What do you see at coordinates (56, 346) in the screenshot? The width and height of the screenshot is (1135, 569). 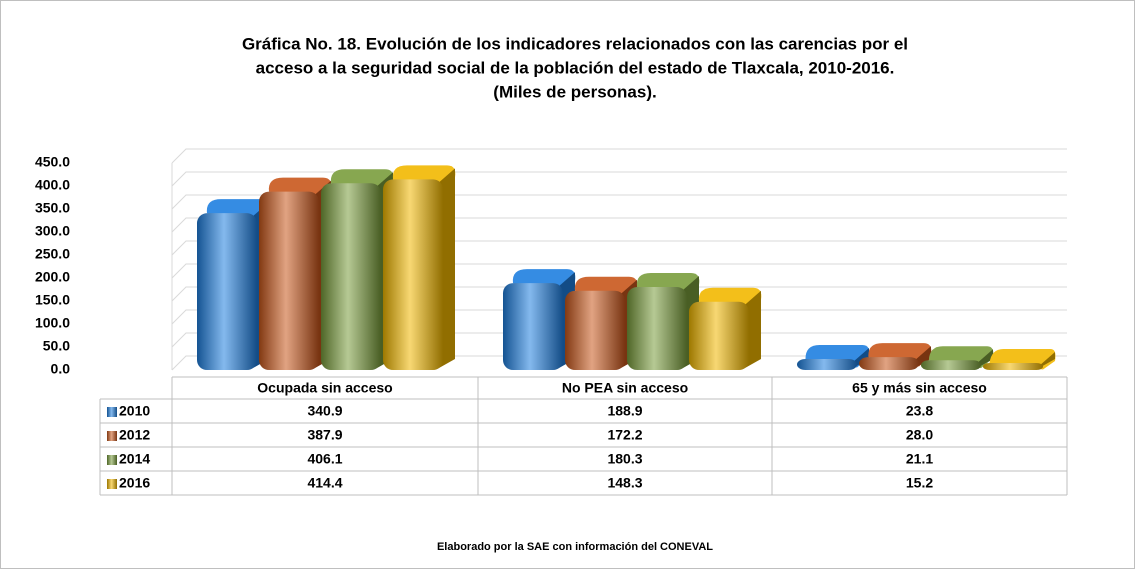 I see `y-tick-label: 50.0` at bounding box center [56, 346].